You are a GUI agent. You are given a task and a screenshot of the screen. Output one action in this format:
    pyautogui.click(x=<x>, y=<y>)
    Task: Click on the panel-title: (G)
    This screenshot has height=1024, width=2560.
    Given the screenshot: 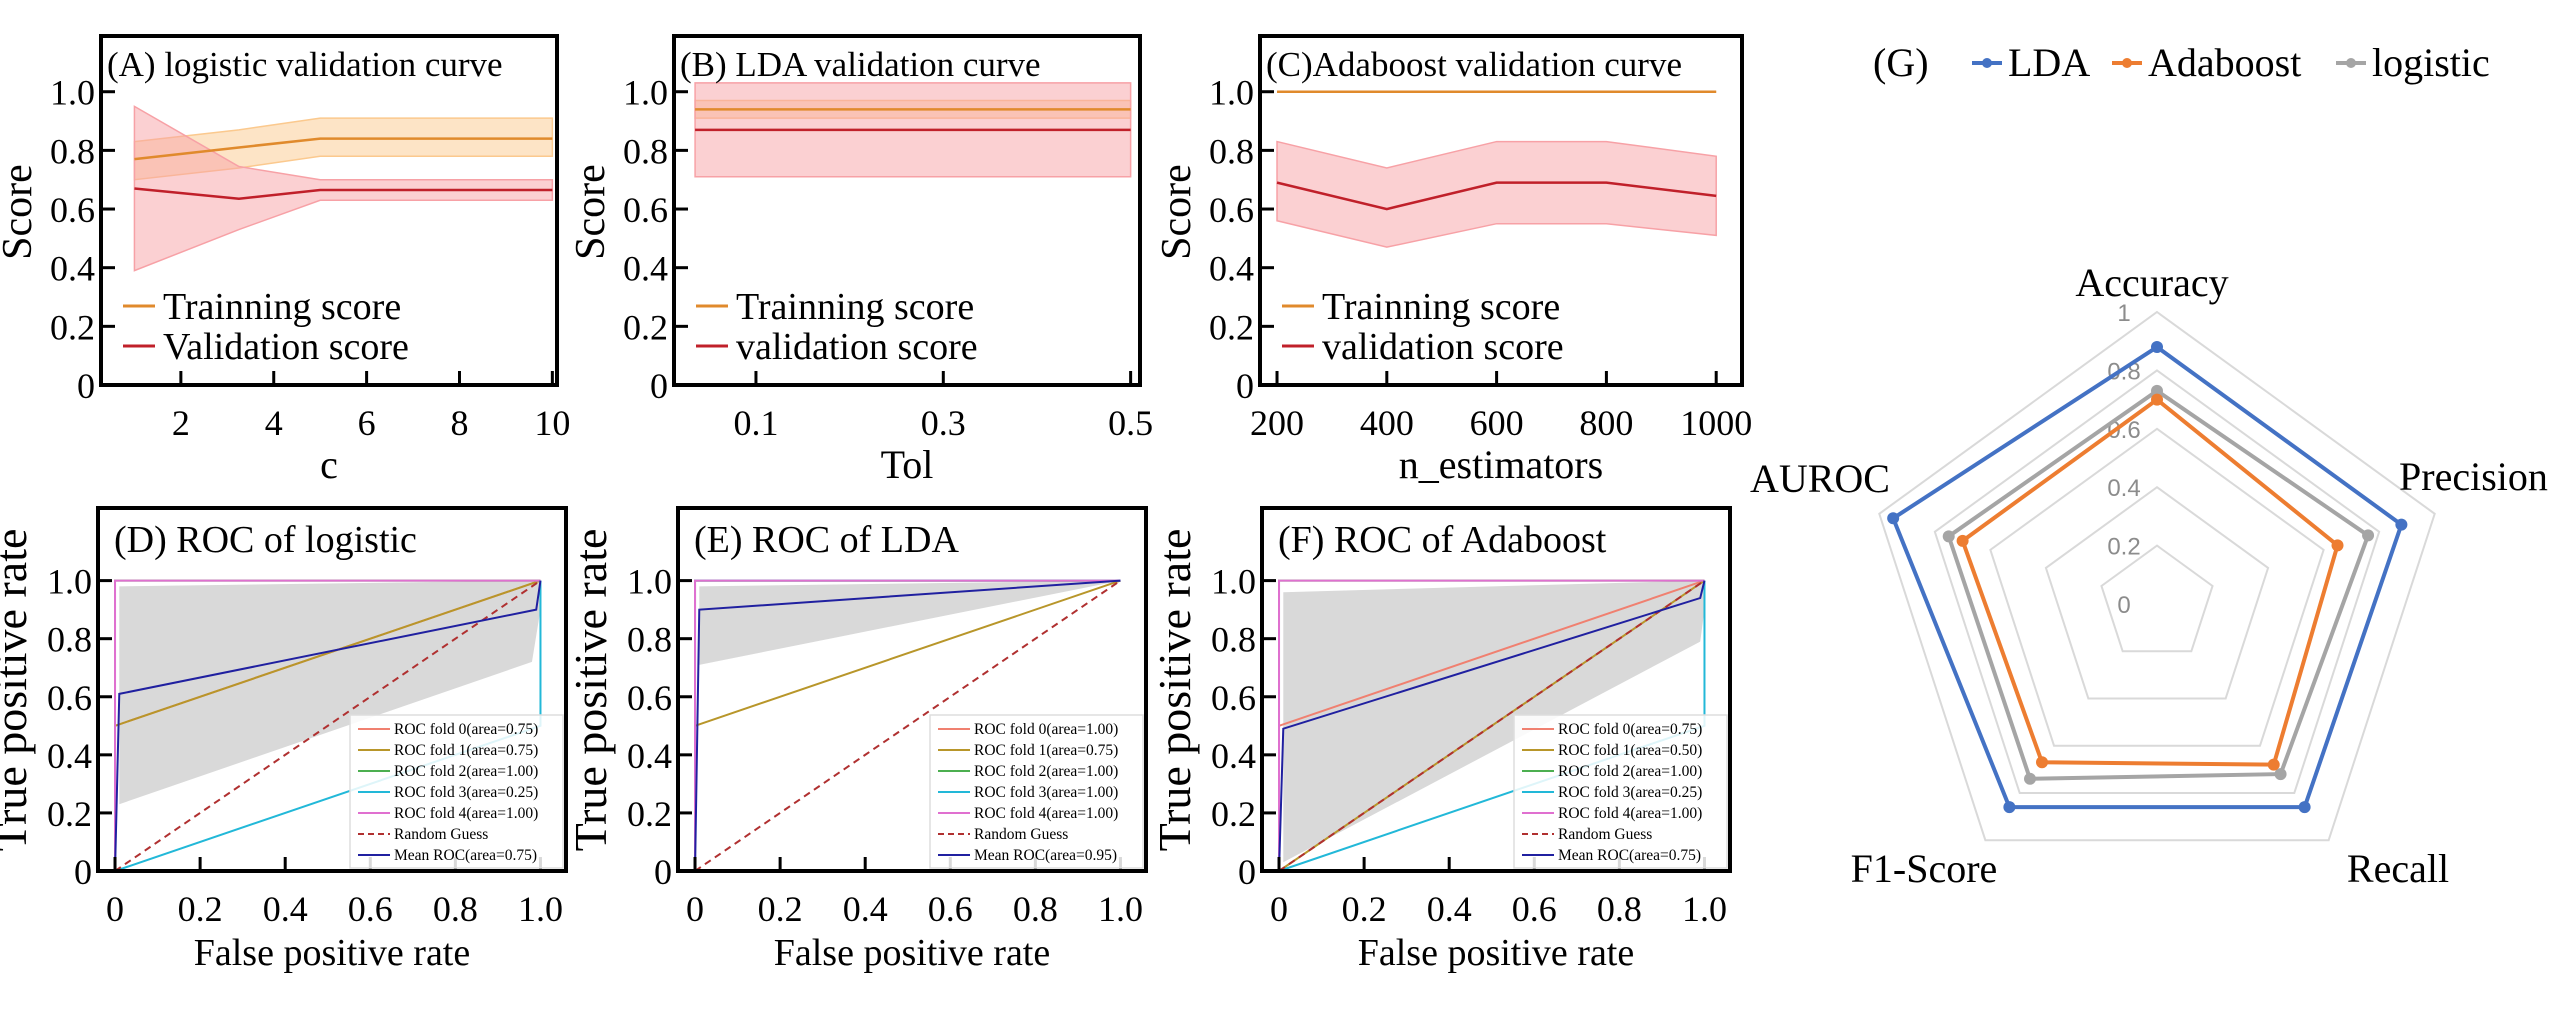 What is the action you would take?
    pyautogui.click(x=1901, y=62)
    